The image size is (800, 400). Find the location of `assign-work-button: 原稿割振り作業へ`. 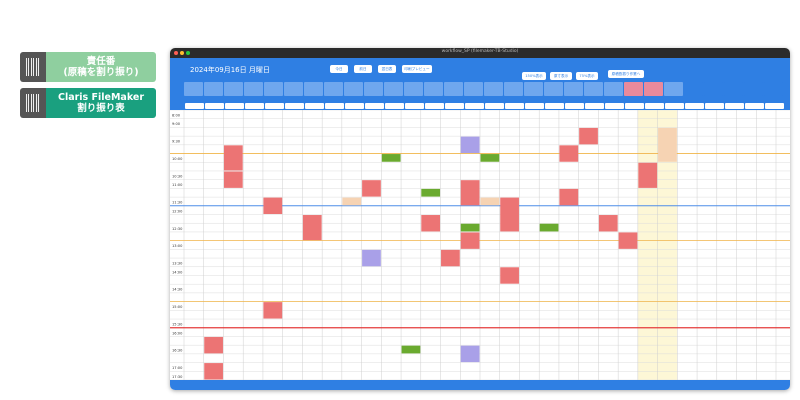

assign-work-button: 原稿割振り作業へ is located at coordinates (626, 74).